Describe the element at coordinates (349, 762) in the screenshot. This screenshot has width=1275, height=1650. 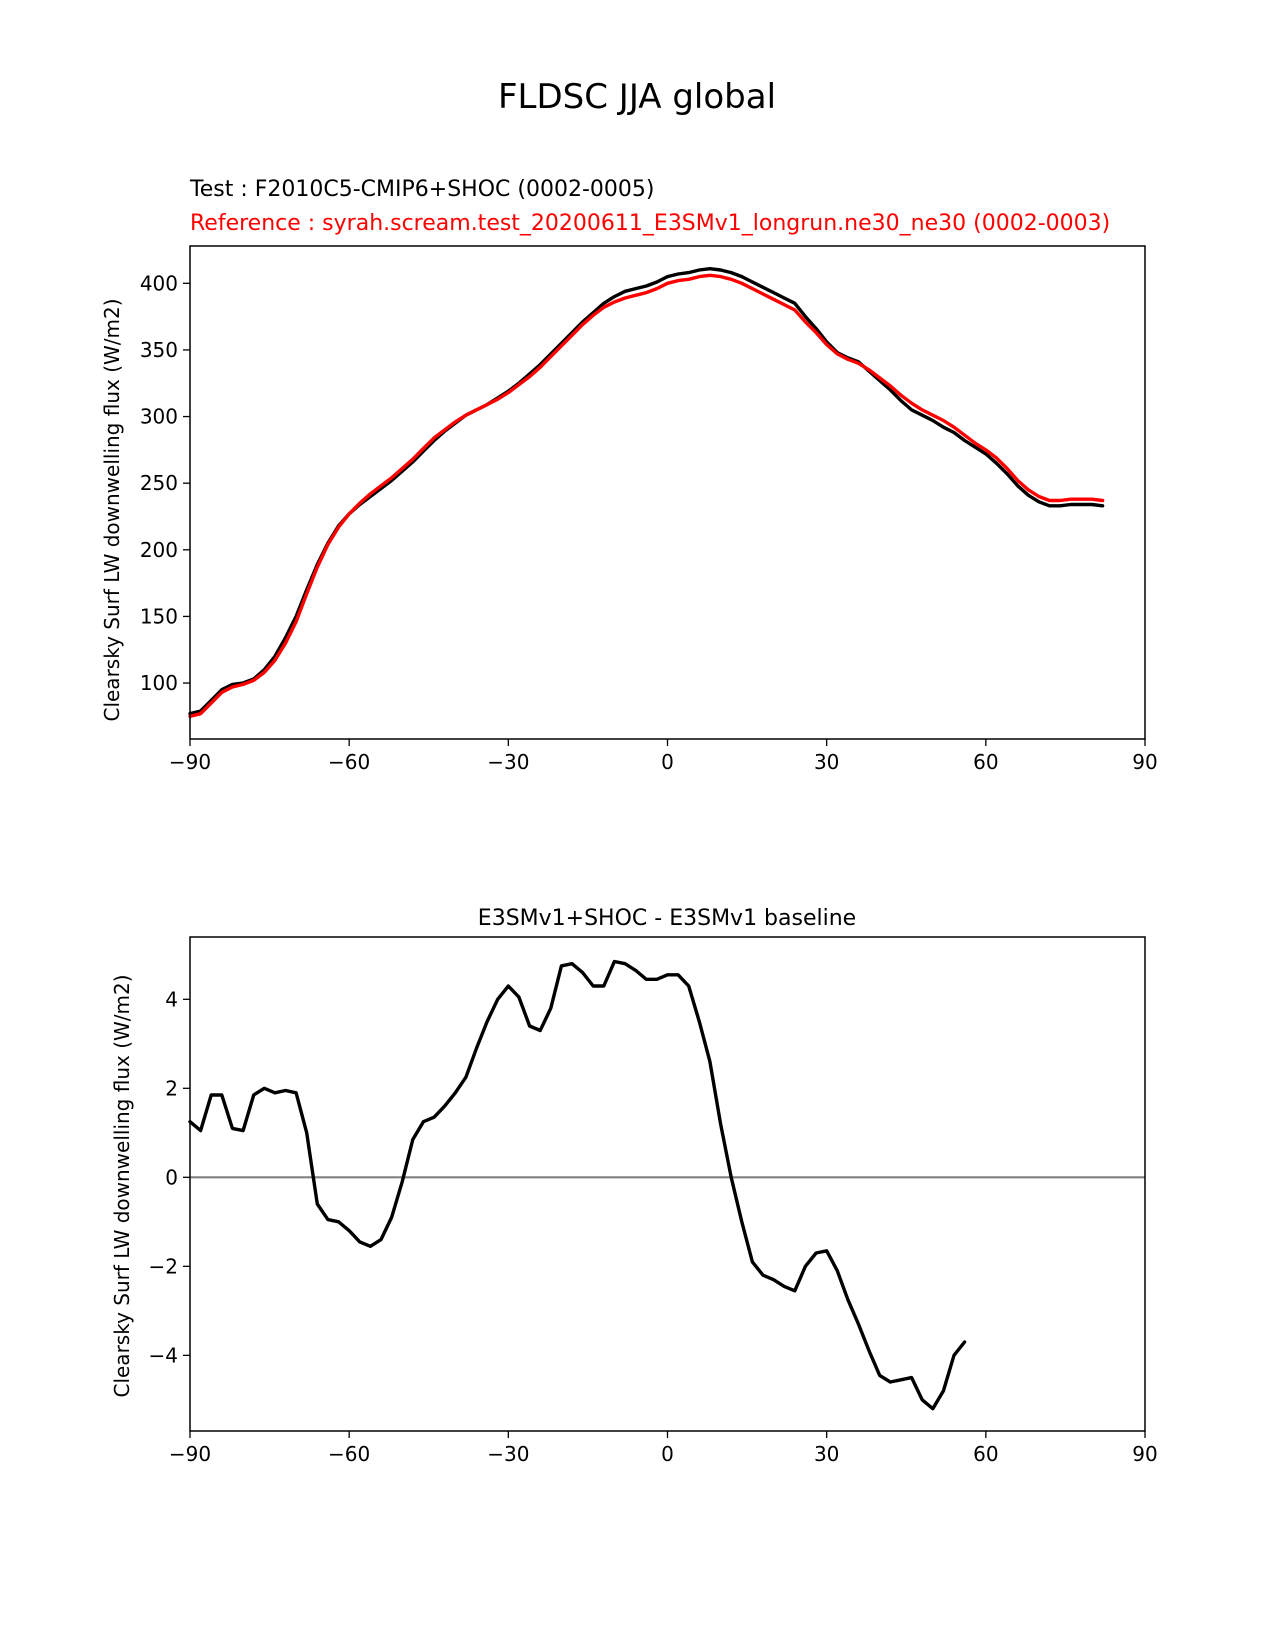
I see `top-x-tick-label: −60` at that location.